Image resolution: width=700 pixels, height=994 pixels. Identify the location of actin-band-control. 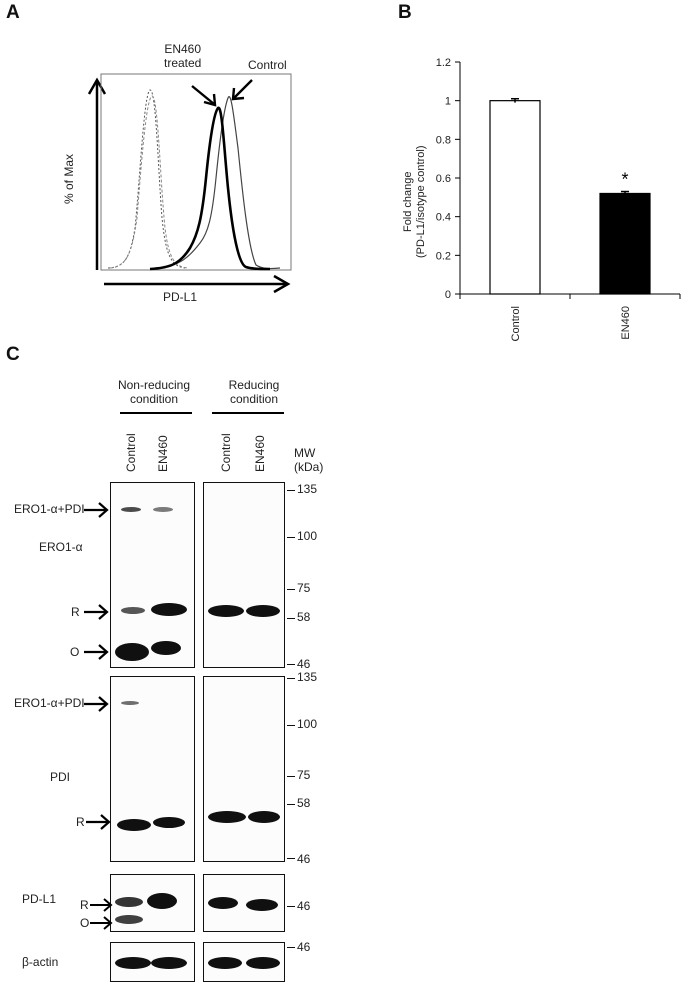
(133, 963).